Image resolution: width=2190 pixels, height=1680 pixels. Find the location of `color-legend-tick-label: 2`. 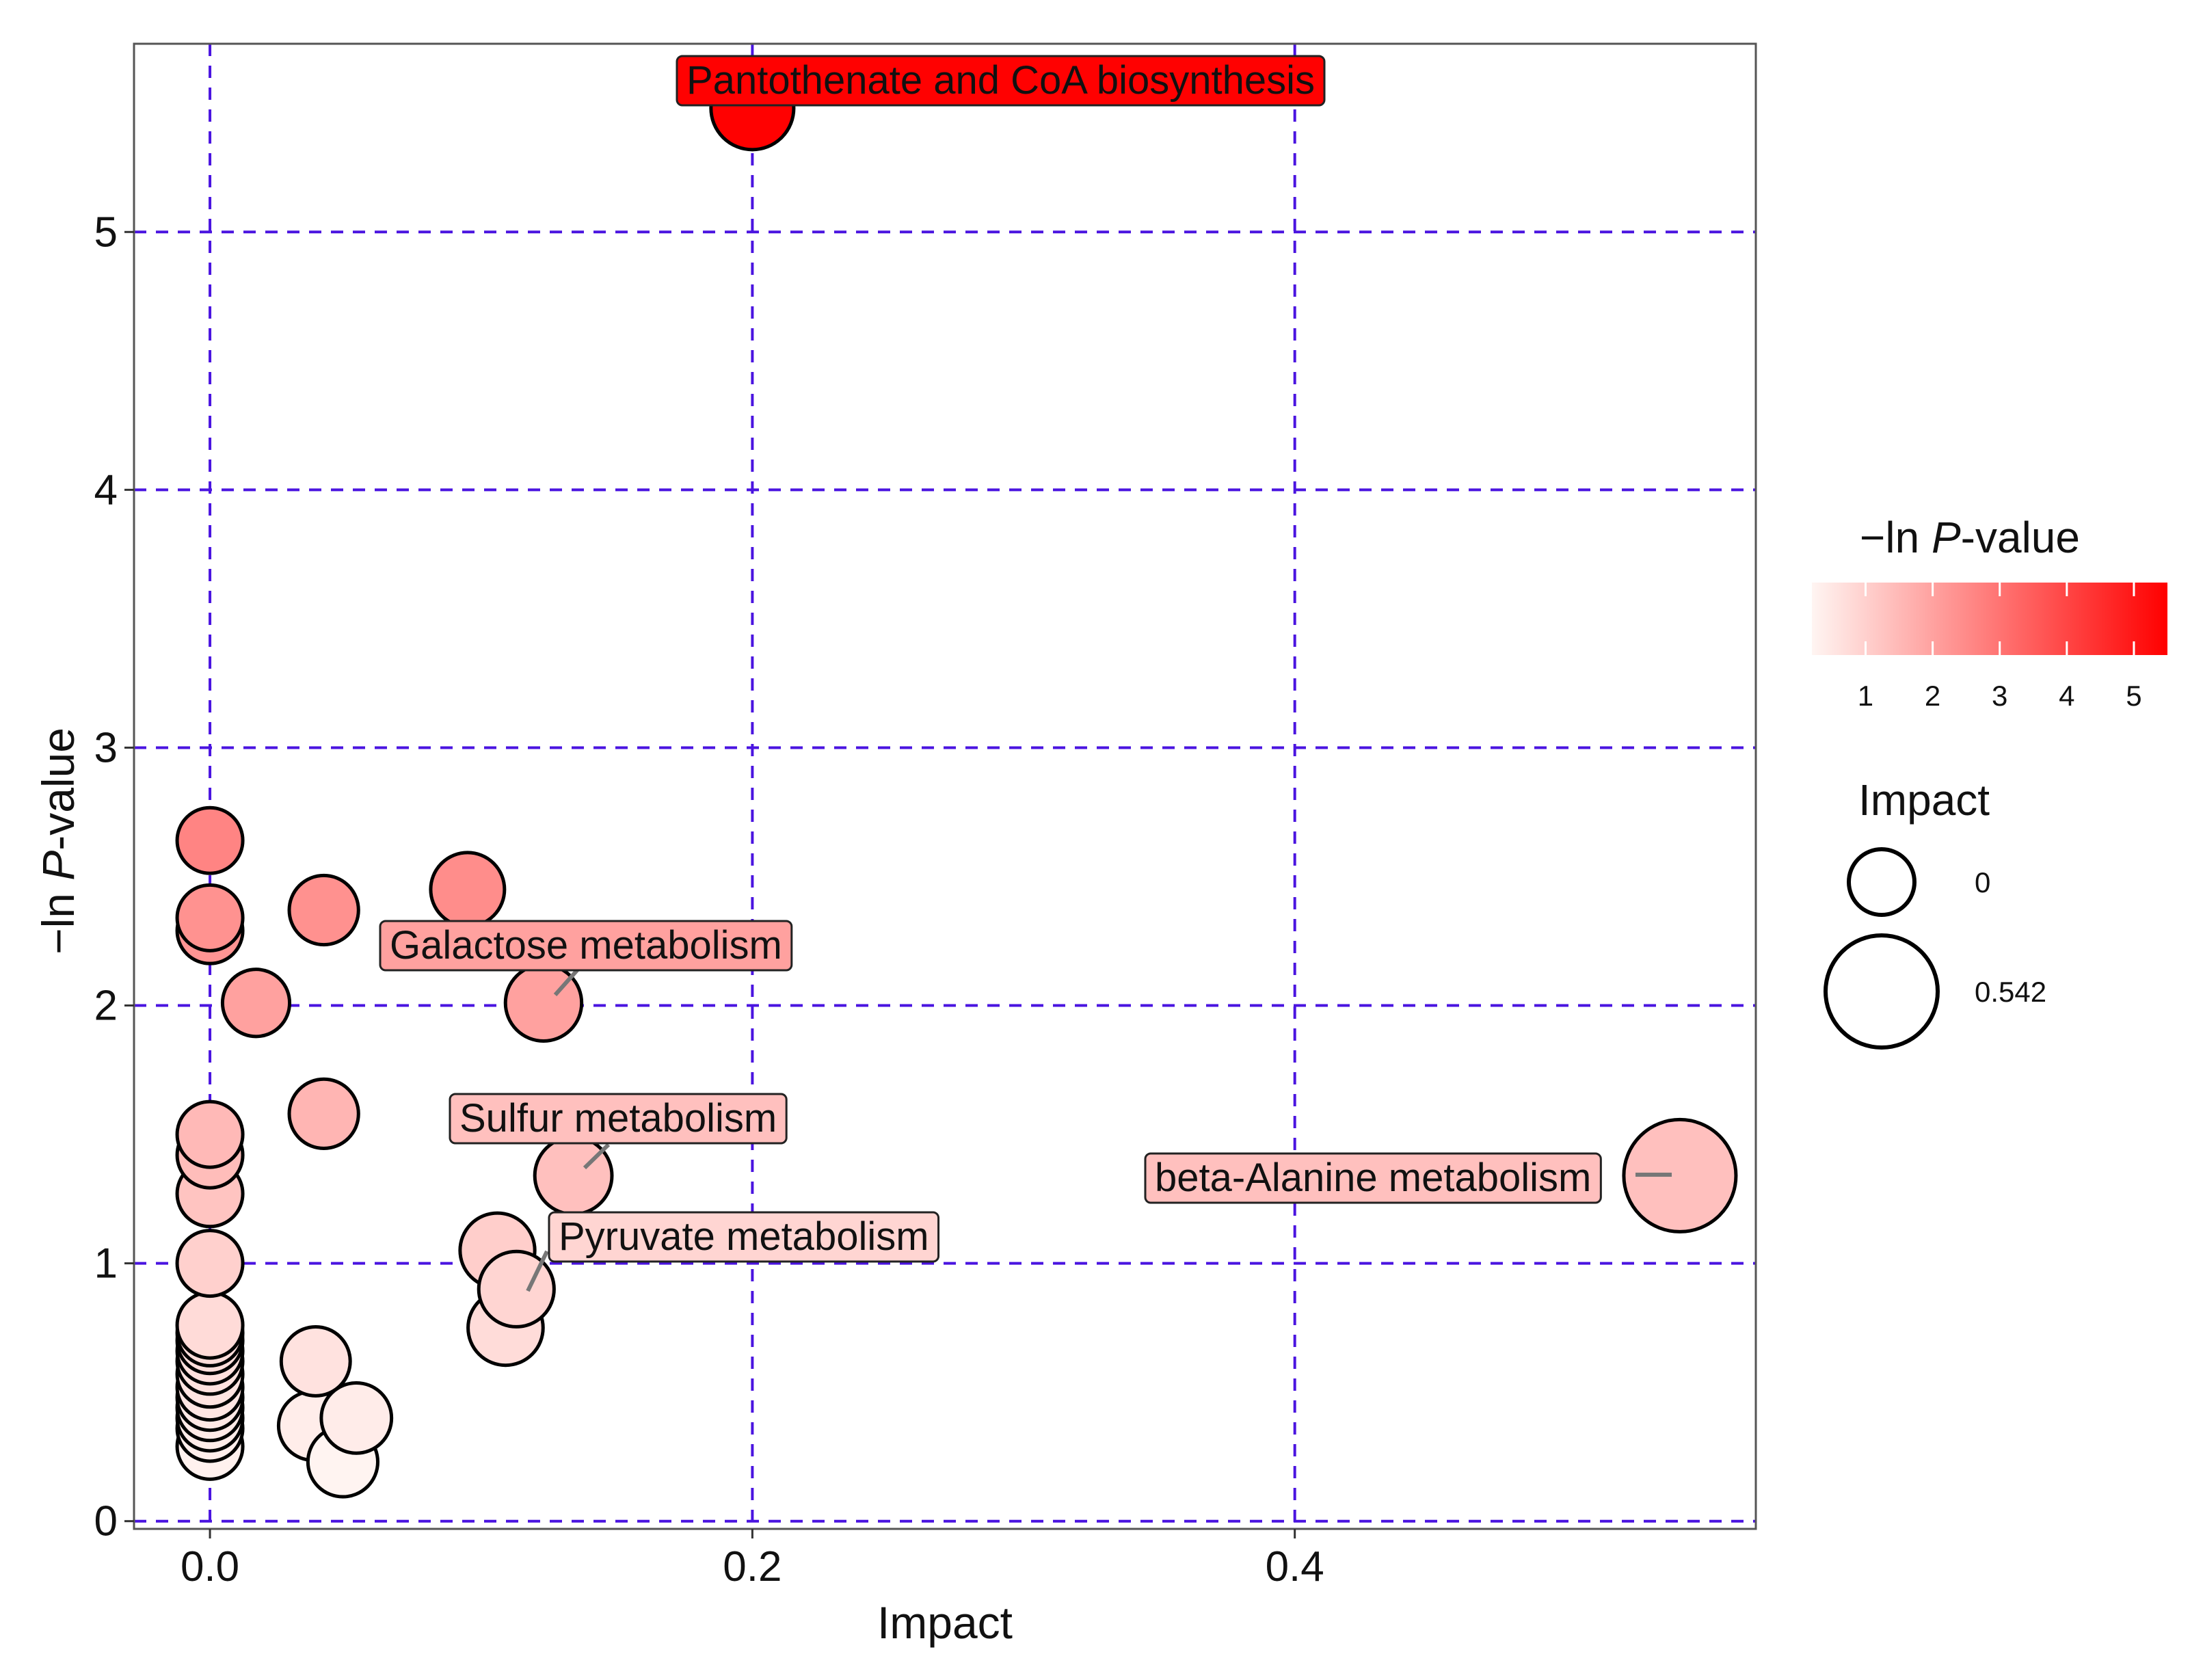

color-legend-tick-label: 2 is located at coordinates (1932, 696).